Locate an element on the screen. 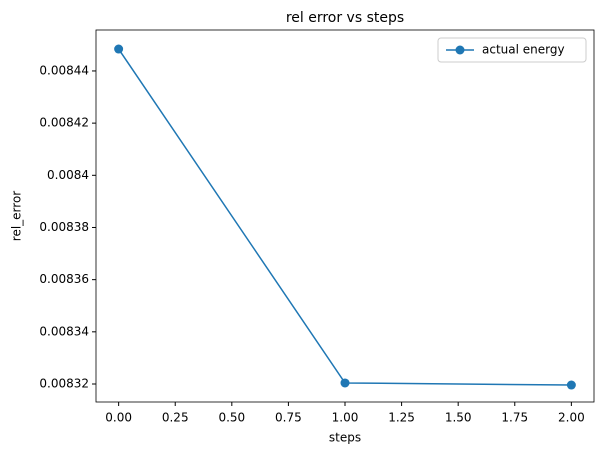 Image resolution: width=602 pixels, height=455 pixels. y-axis-label: rel_error is located at coordinates (17, 216).